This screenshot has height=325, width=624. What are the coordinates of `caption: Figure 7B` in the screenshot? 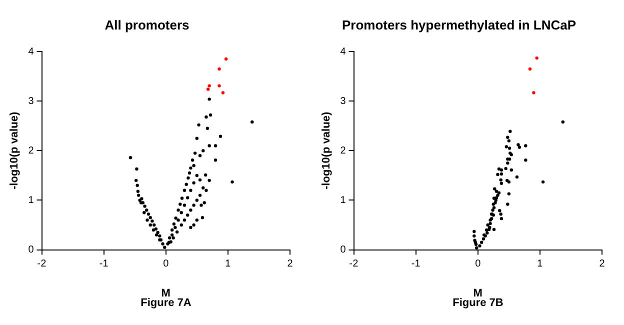 It's located at (478, 303).